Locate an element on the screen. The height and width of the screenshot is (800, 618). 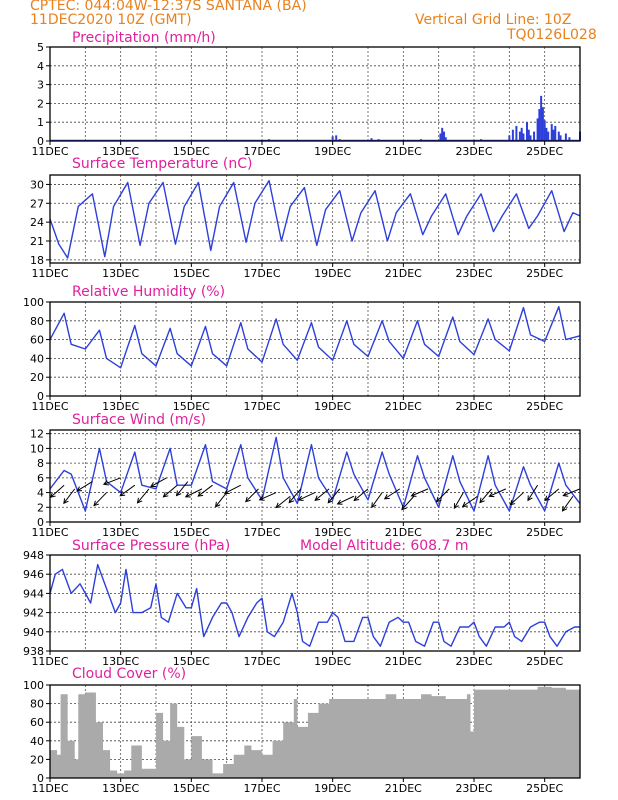
station-title: CPTEC: 044:04W-12:37S SANTANA (BA) is located at coordinates (168, 7).